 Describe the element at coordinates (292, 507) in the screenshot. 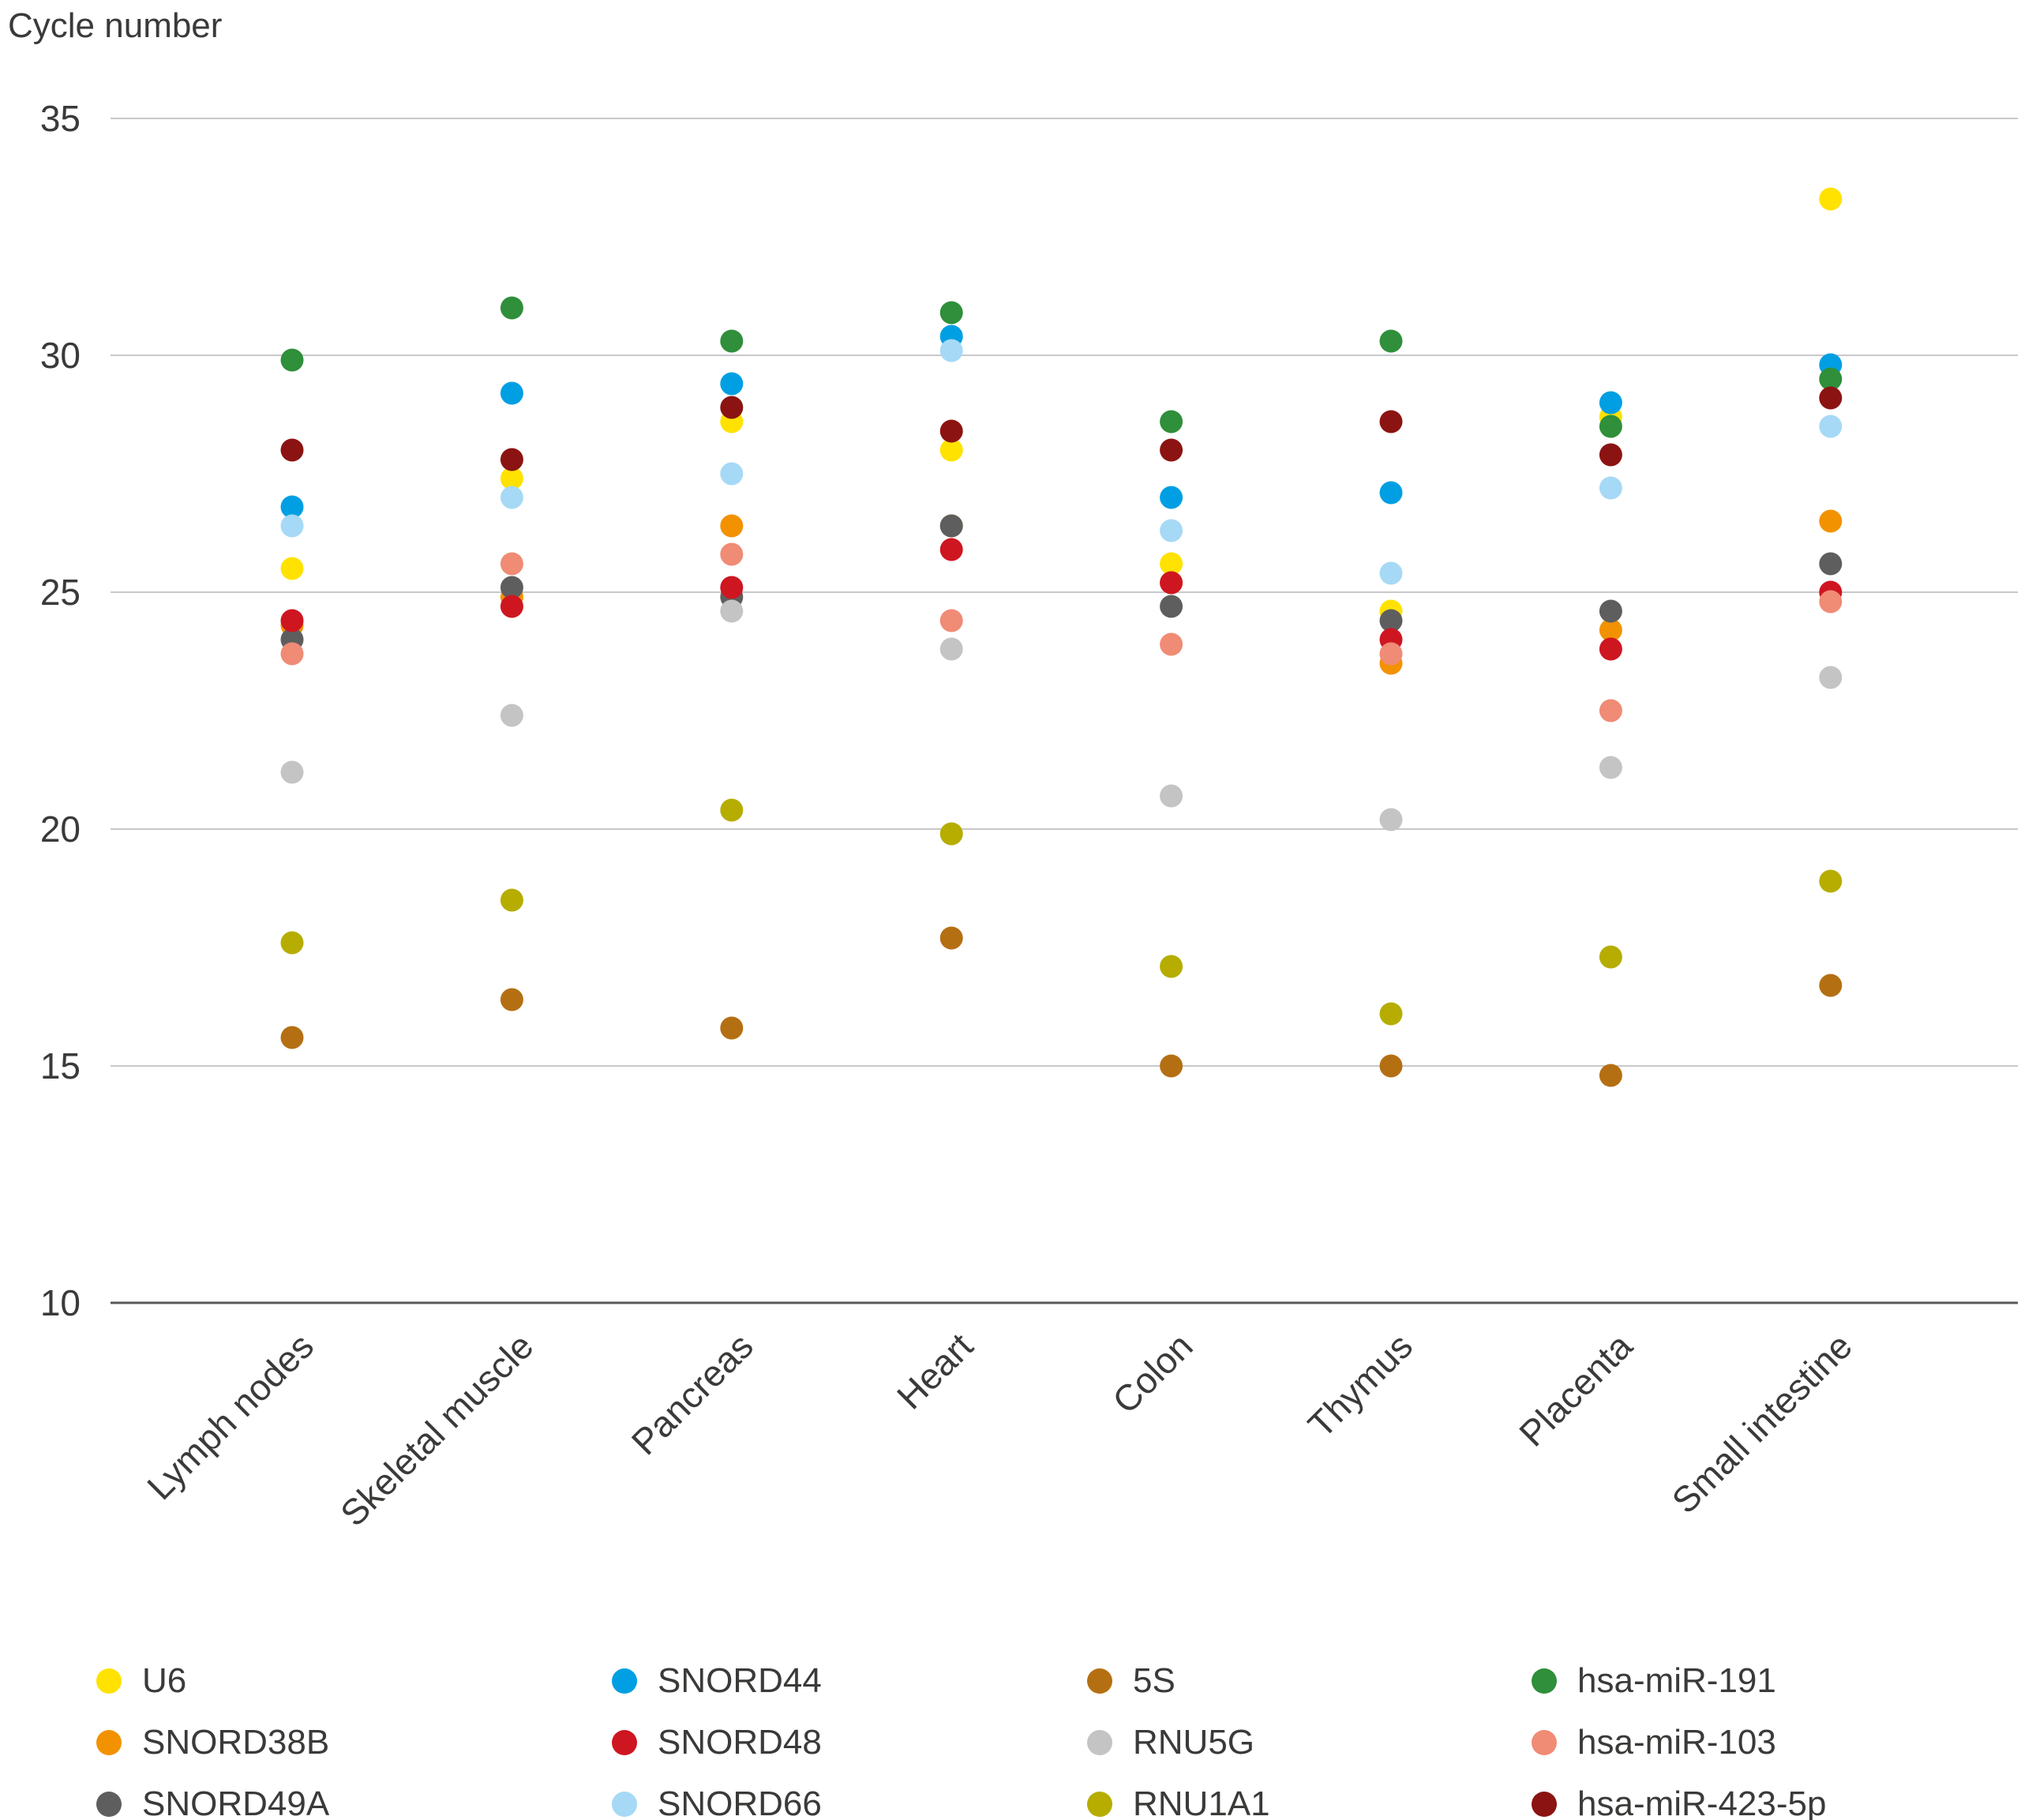

I see `dot-SNORD44-lymph-nodes` at that location.